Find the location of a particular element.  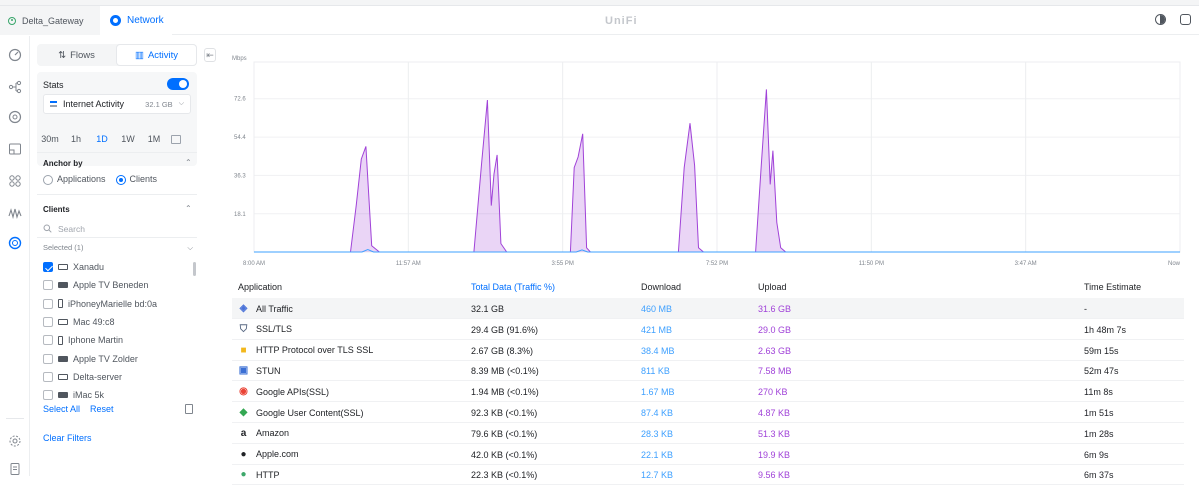

selected-count: Selected (1) ⌵ is located at coordinates (118, 248).